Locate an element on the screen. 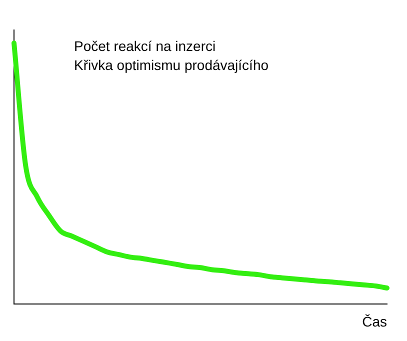 Image resolution: width=407 pixels, height=341 pixels. text: Křivka optimismu prodávajícího is located at coordinates (171, 64).